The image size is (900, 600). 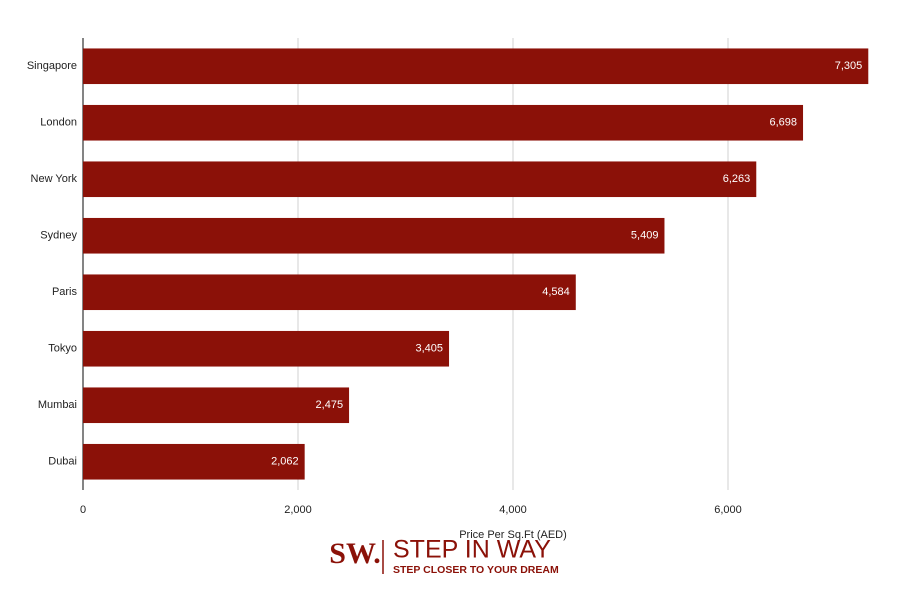 What do you see at coordinates (62, 349) in the screenshot?
I see `y-tick-label: Tokyo` at bounding box center [62, 349].